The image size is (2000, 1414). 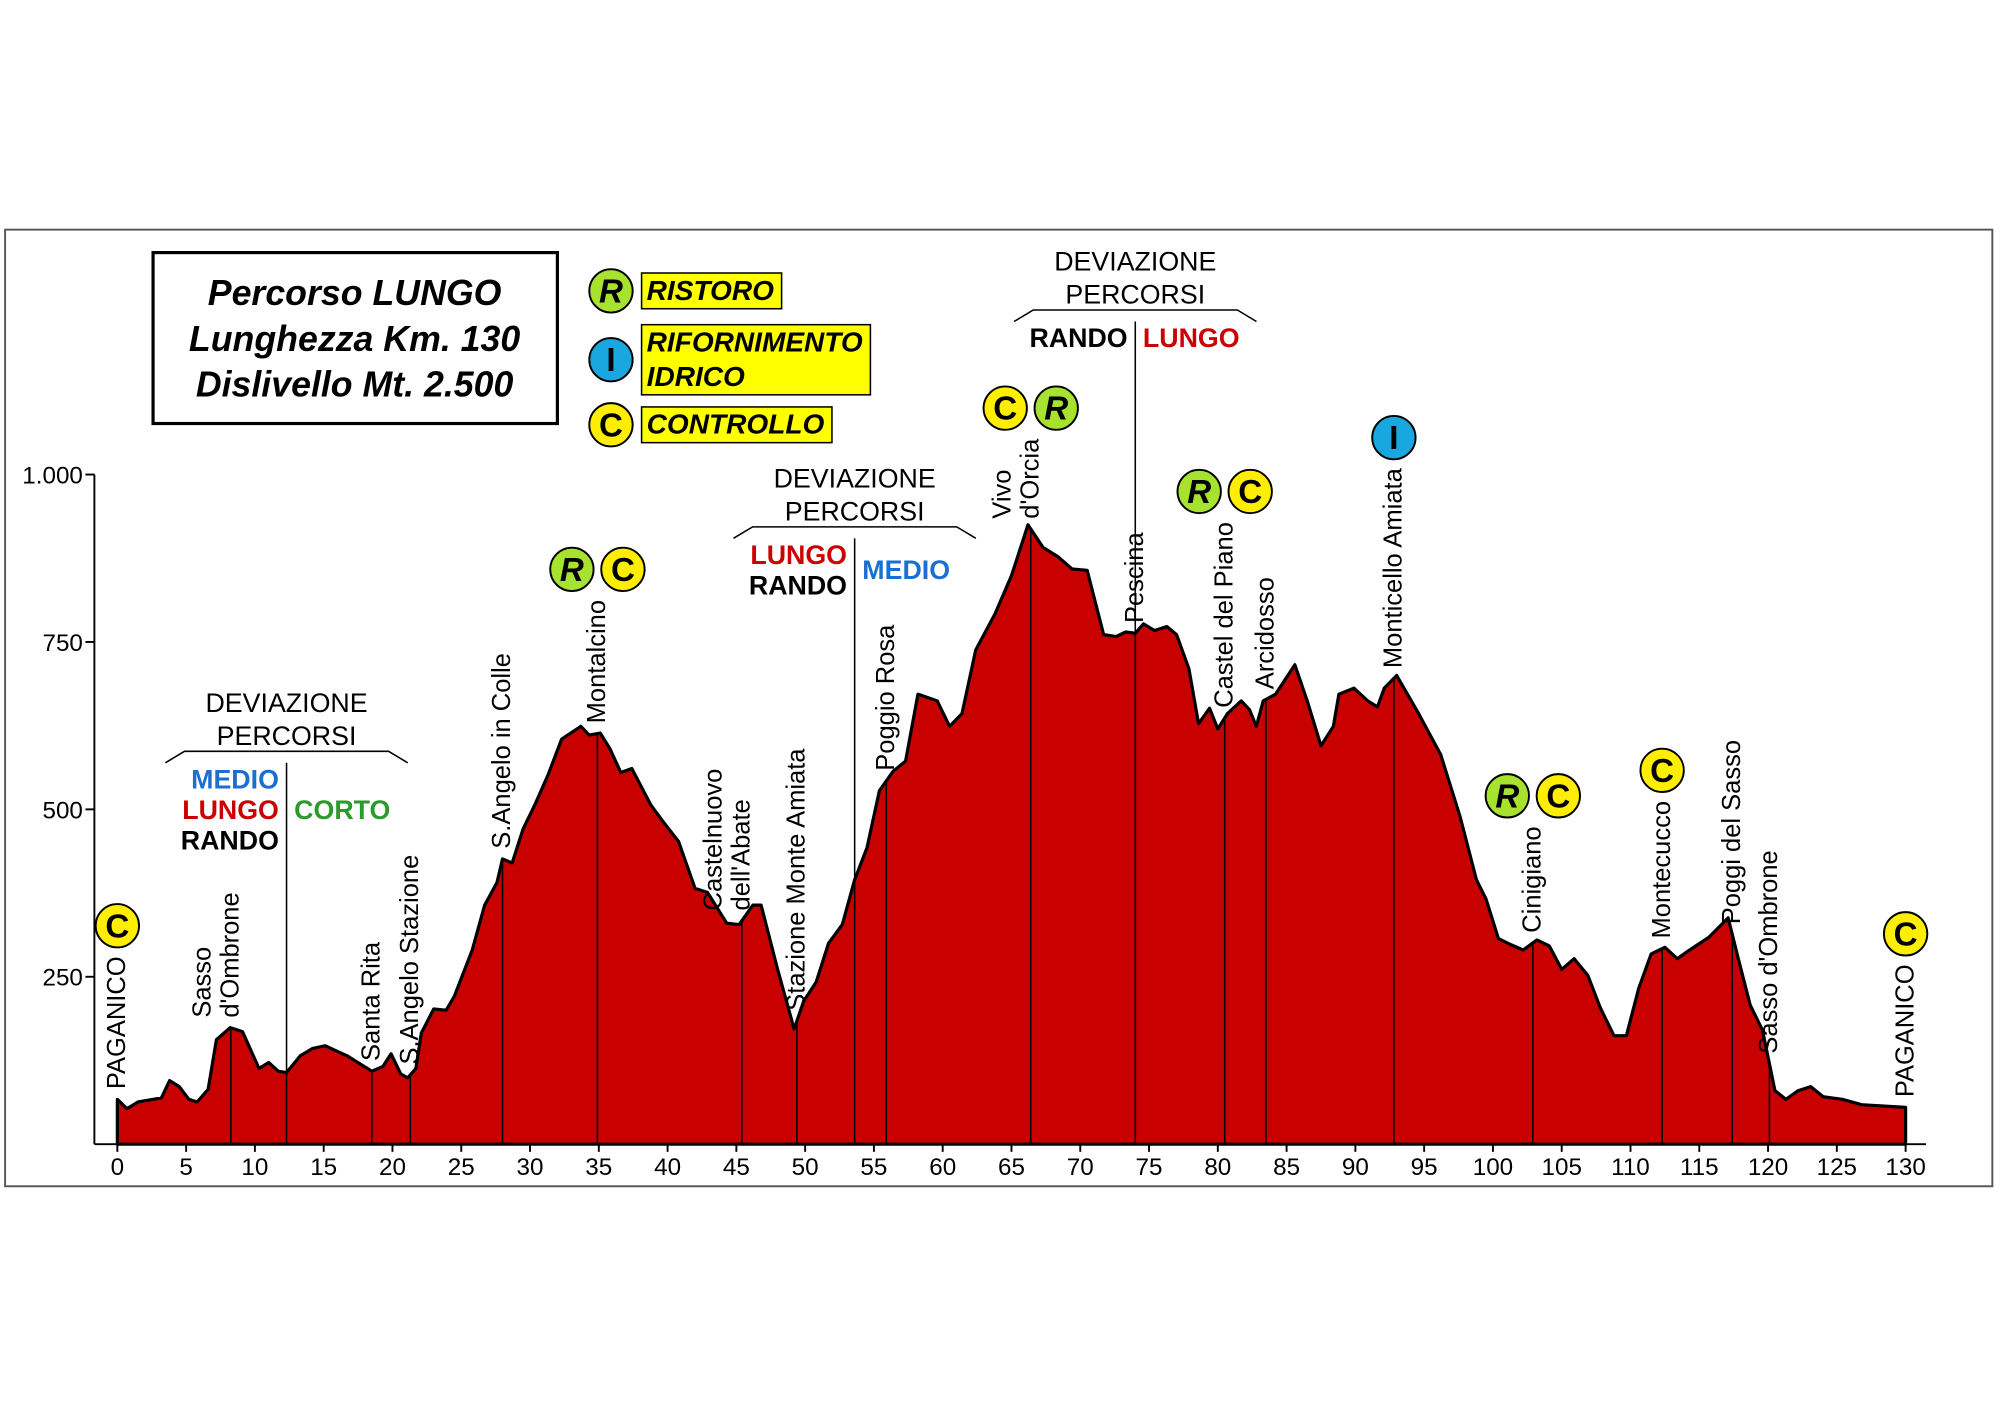 What do you see at coordinates (696, 376) in the screenshot?
I see `legend-label: IDRICO` at bounding box center [696, 376].